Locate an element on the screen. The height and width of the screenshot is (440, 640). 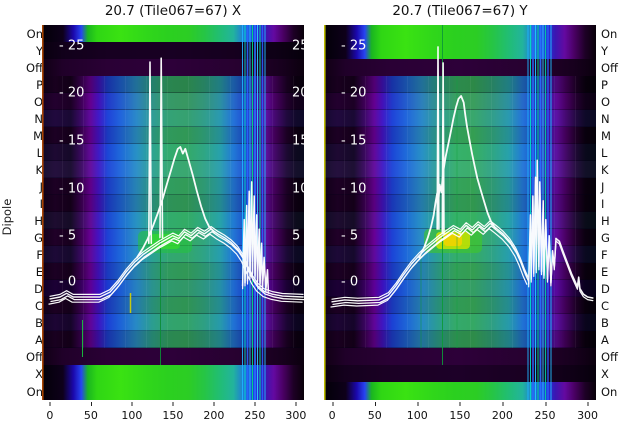
overlay-axis-ticks-right-clipped: 25 20 15 10 5 0 is located at coordinates (298, 164).